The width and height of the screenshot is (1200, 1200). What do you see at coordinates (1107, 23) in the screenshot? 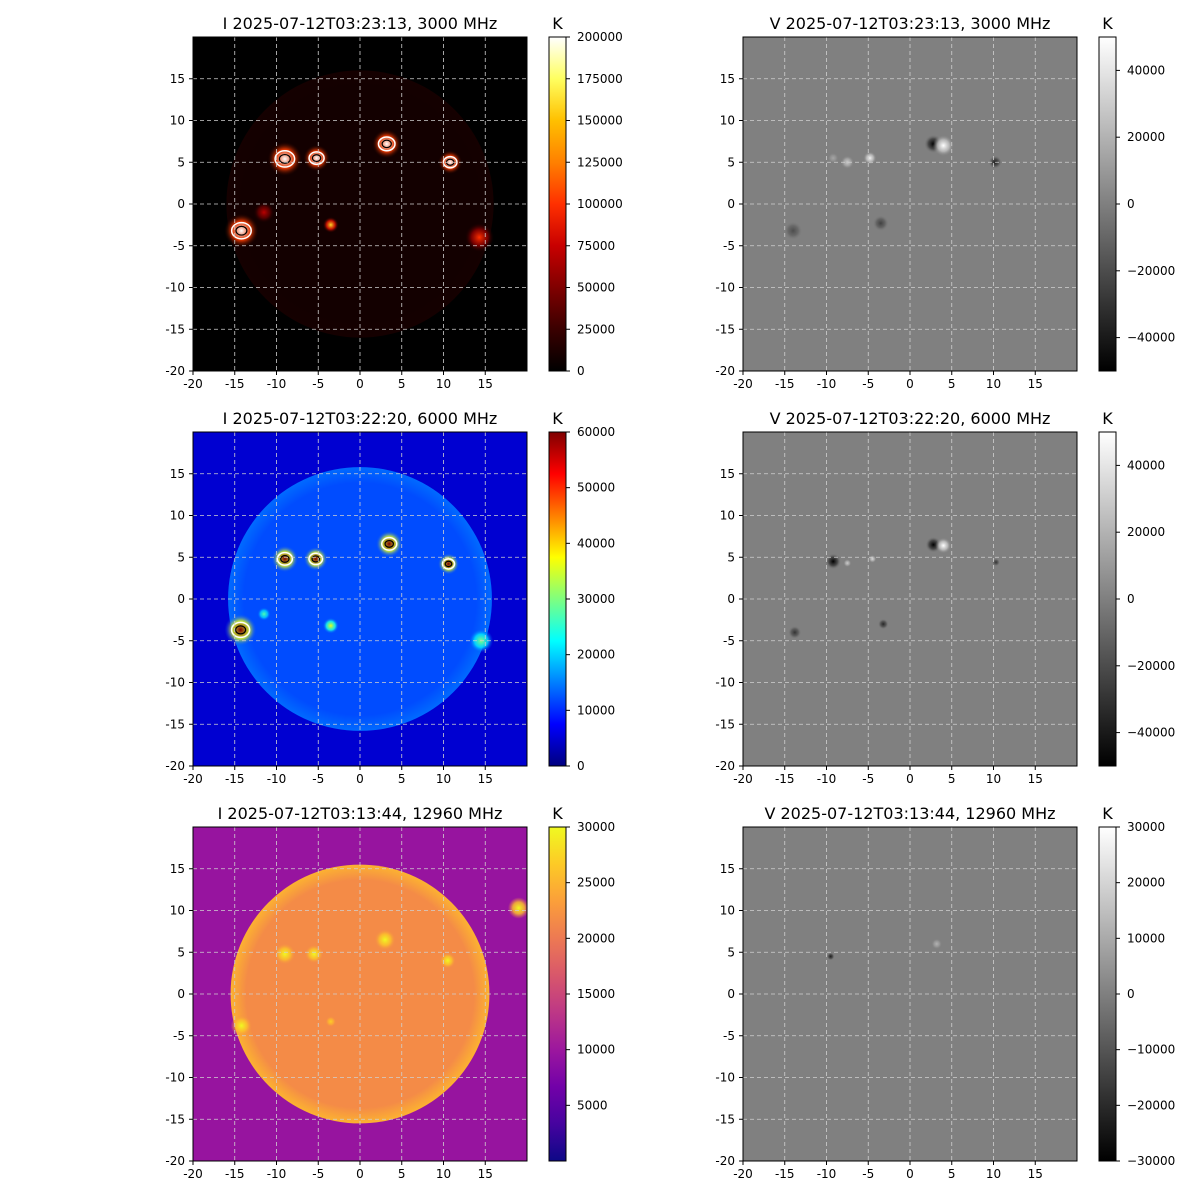
I see `colorbar-label: K` at bounding box center [1107, 23].